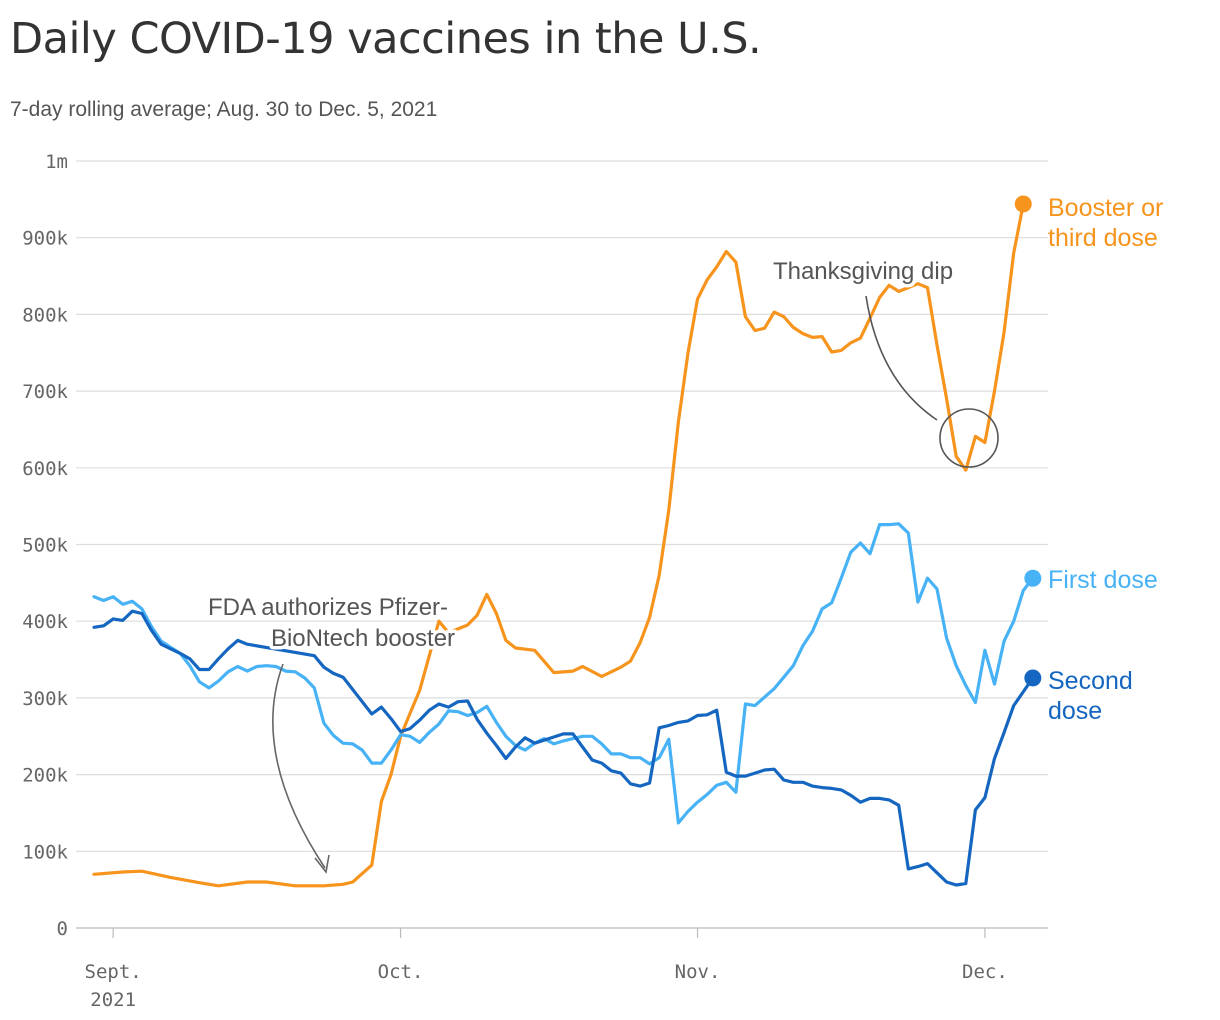 The image size is (1220, 1020). What do you see at coordinates (969, 438) in the screenshot?
I see `thanksgiving-circle` at bounding box center [969, 438].